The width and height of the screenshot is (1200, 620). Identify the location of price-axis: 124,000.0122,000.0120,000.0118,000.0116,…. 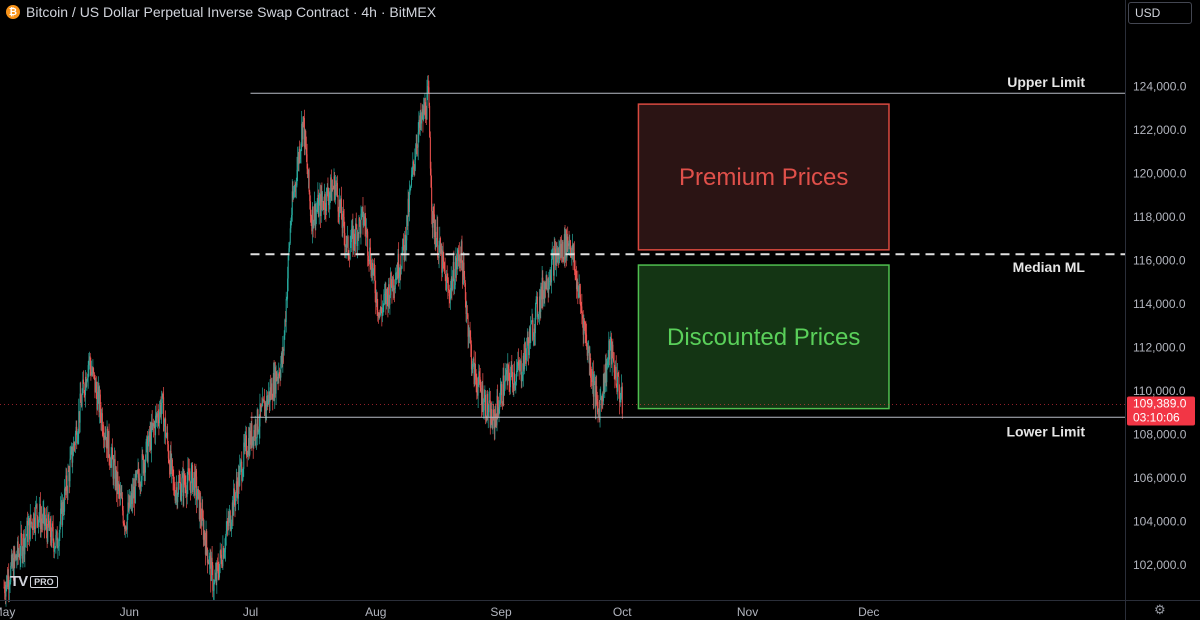
(1156, 310).